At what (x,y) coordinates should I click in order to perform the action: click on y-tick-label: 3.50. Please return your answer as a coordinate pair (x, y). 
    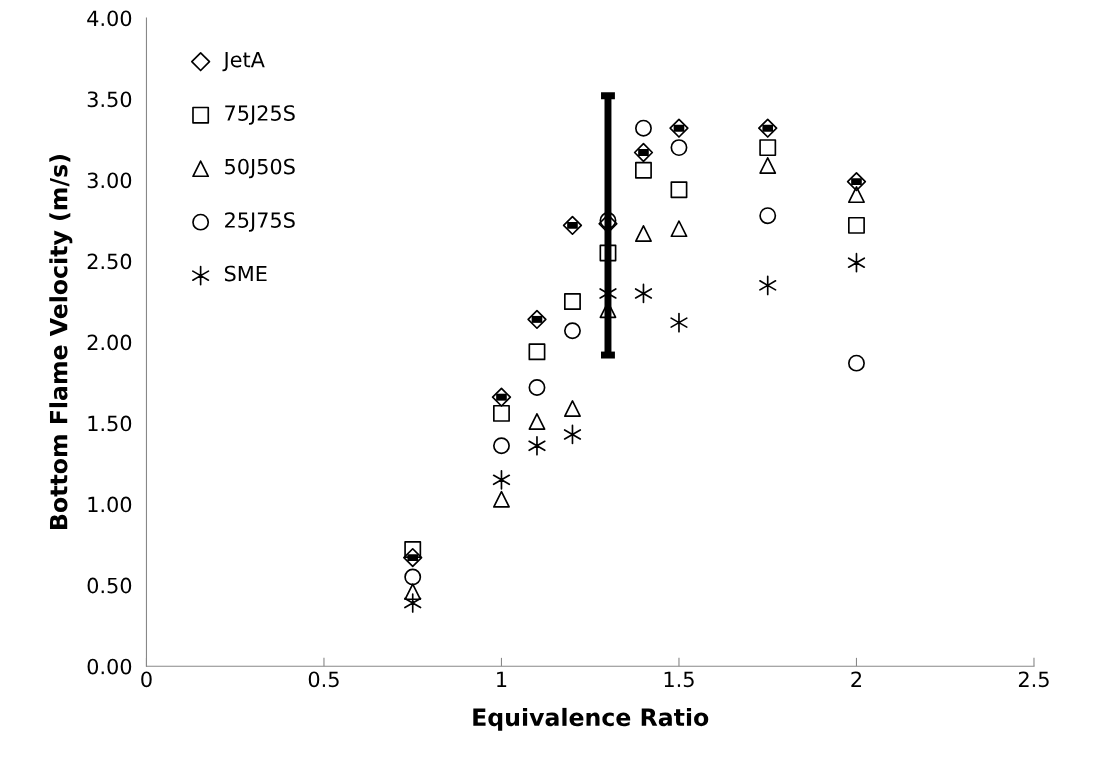
    Looking at the image, I should click on (109, 99).